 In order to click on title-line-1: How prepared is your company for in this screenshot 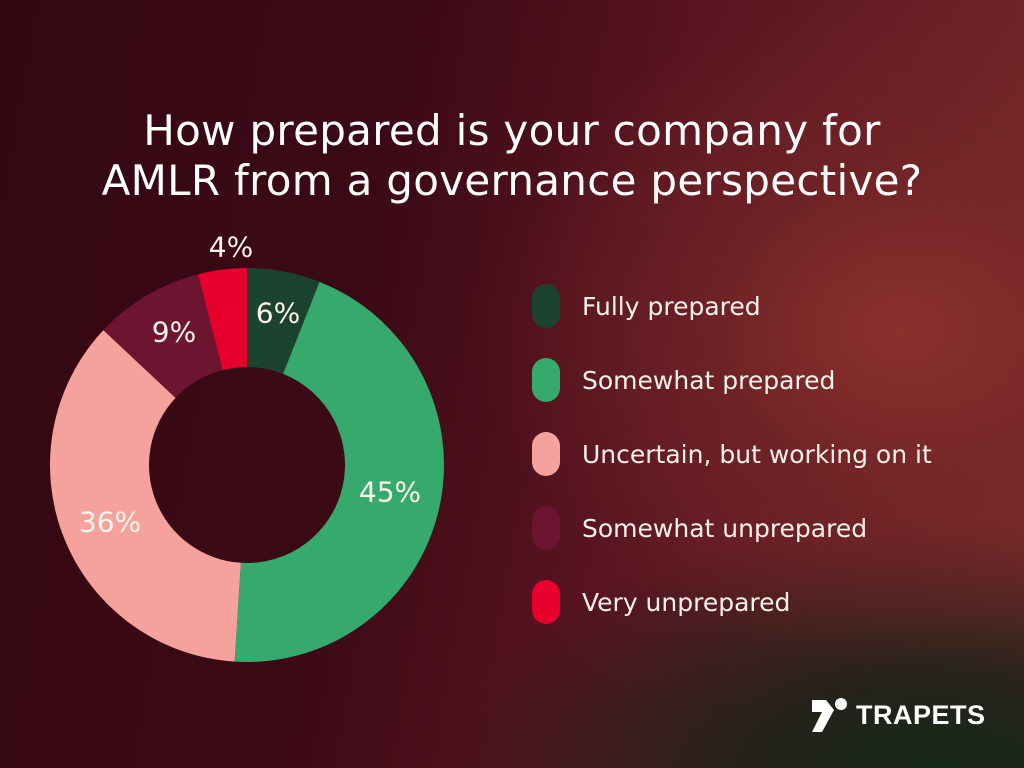, I will do `click(512, 131)`.